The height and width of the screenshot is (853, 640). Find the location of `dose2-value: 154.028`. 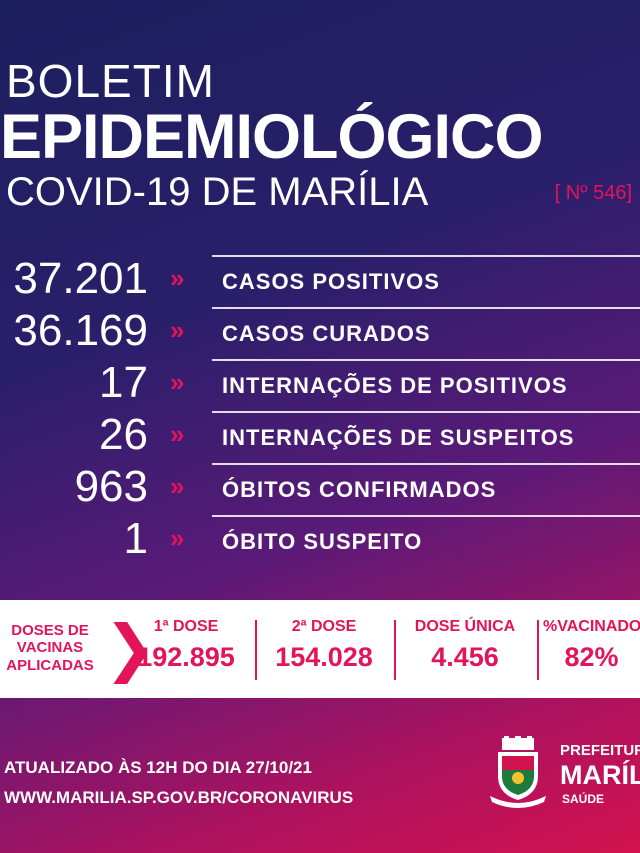

dose2-value: 154.028 is located at coordinates (324, 657).